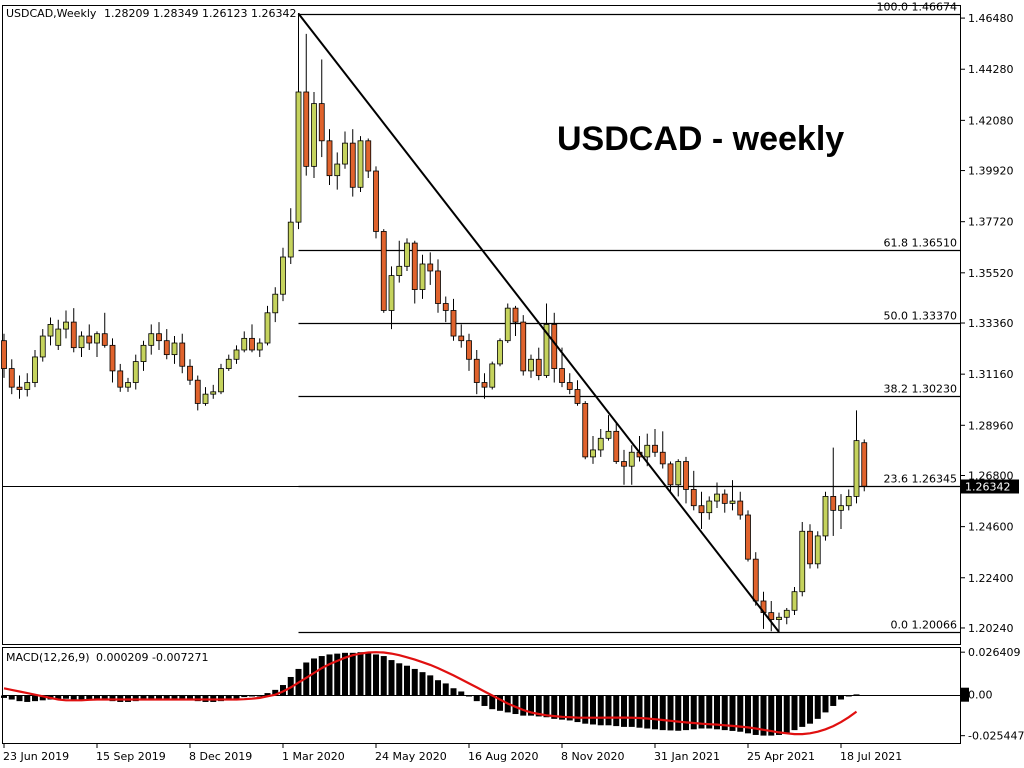  What do you see at coordinates (51, 13) in the screenshot?
I see `chart-header-symbol: USDCAD,Weekly` at bounding box center [51, 13].